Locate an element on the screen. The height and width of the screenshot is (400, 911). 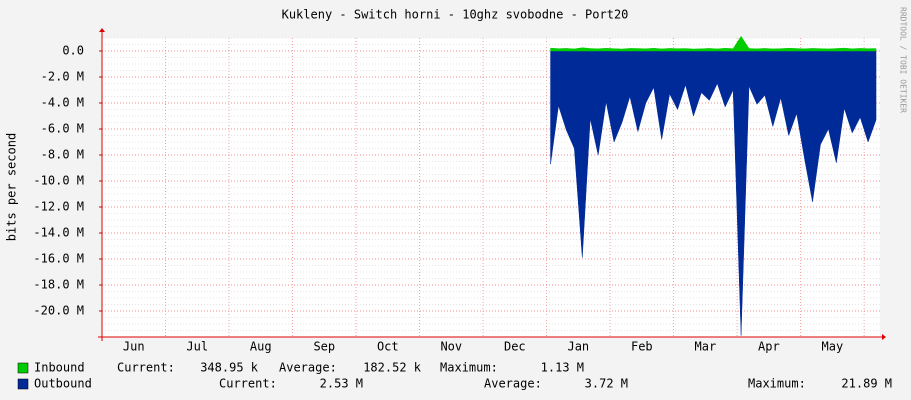
x-tick-label: Nov is located at coordinates (451, 347).